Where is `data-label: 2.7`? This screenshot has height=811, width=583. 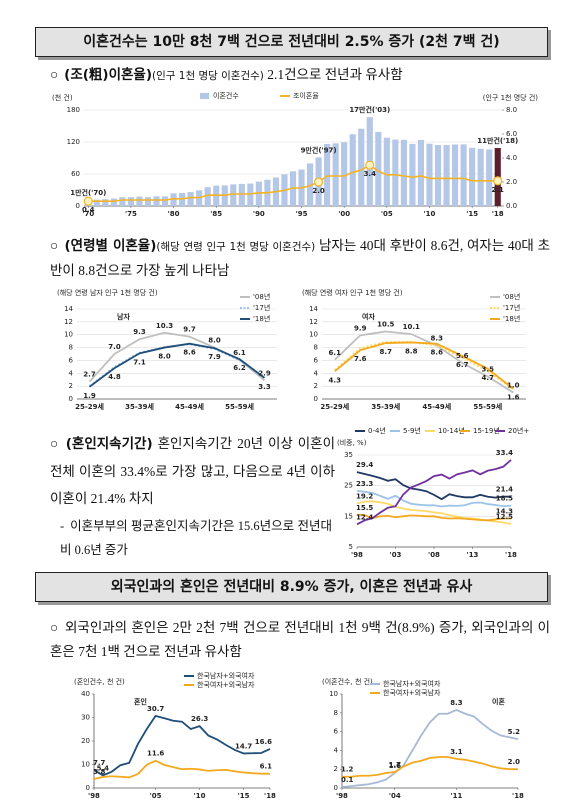
data-label: 2.7 is located at coordinates (89, 375).